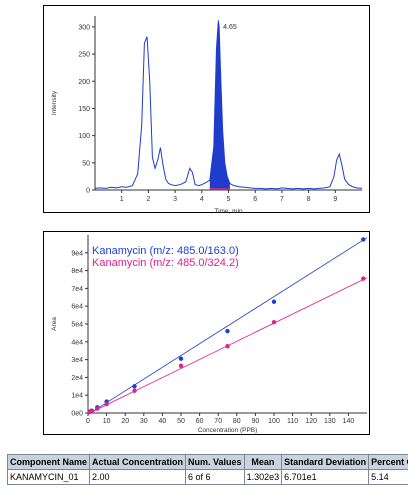 This screenshot has width=408, height=497. Describe the element at coordinates (77, 271) in the screenshot. I see `y-tick-label: 8e4` at that location.